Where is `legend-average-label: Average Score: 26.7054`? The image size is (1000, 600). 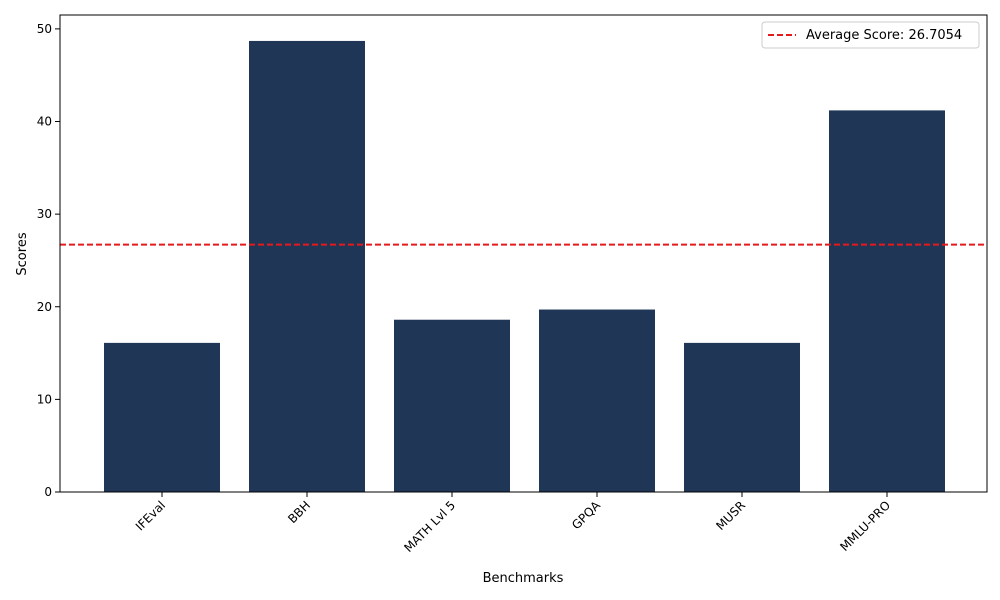 legend-average-label: Average Score: 26.7054 is located at coordinates (884, 35).